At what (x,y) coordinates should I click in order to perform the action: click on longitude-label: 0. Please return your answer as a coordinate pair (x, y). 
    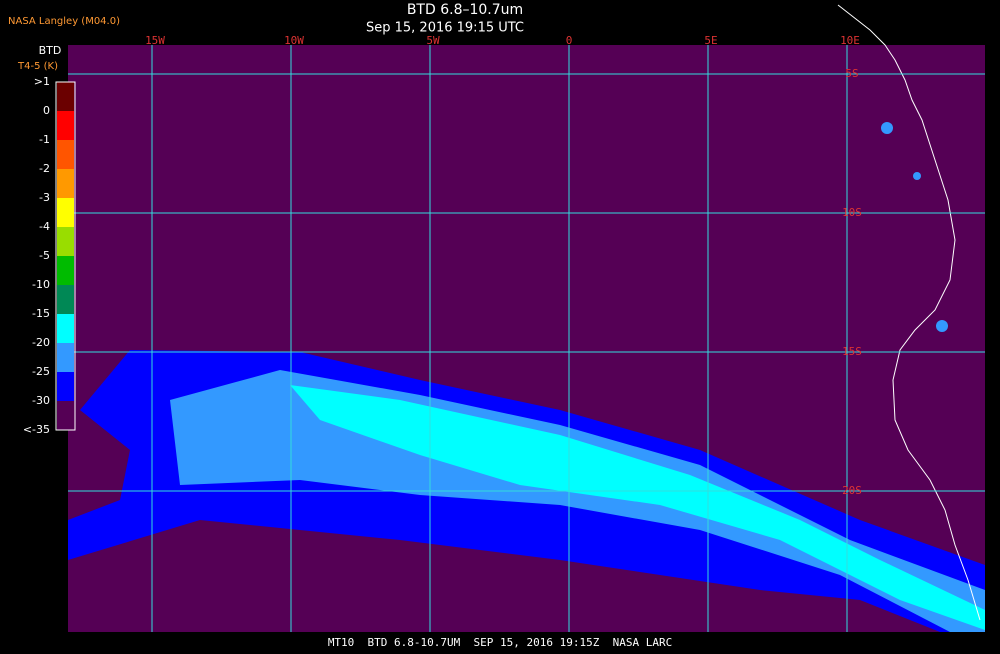
    Looking at the image, I should click on (569, 40).